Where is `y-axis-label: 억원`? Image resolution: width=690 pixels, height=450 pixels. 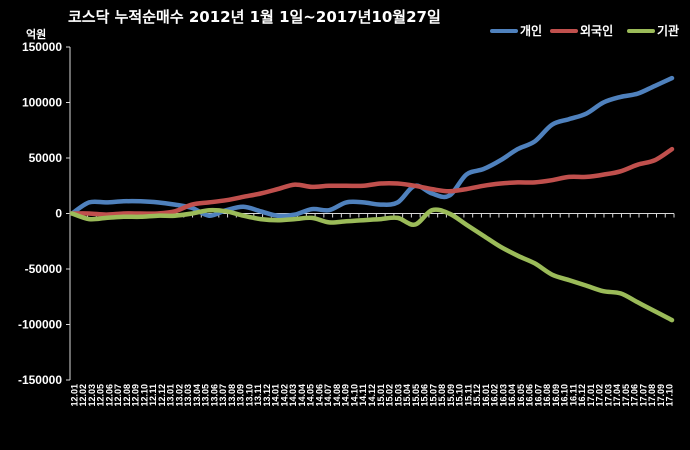
y-axis-label: 억원 is located at coordinates (36, 34).